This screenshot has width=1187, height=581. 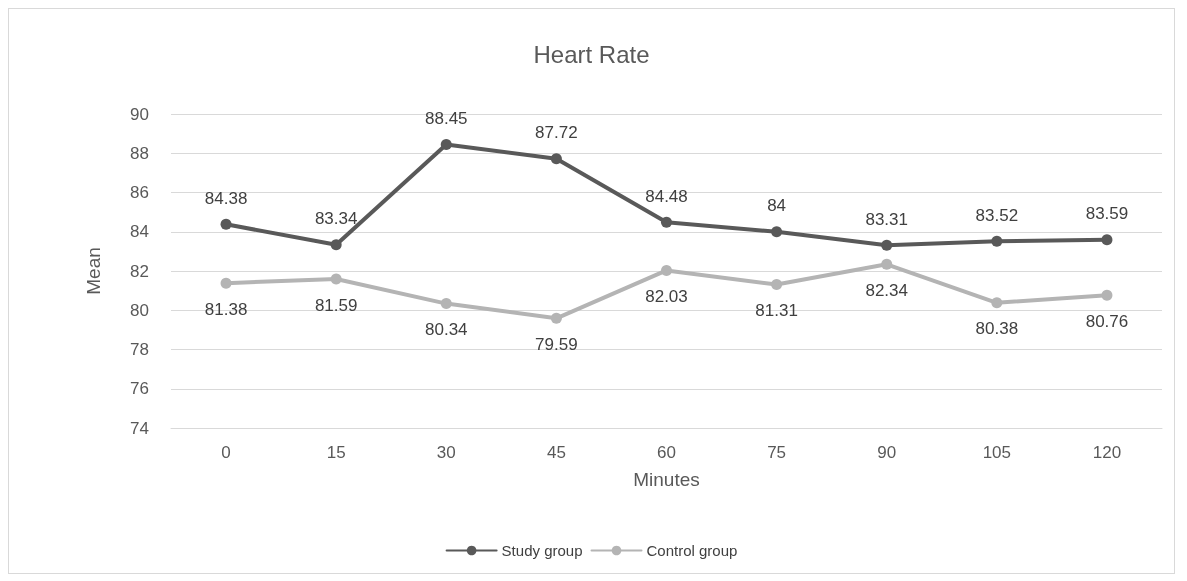 I want to click on data-label: 82.34, so click(x=886, y=290).